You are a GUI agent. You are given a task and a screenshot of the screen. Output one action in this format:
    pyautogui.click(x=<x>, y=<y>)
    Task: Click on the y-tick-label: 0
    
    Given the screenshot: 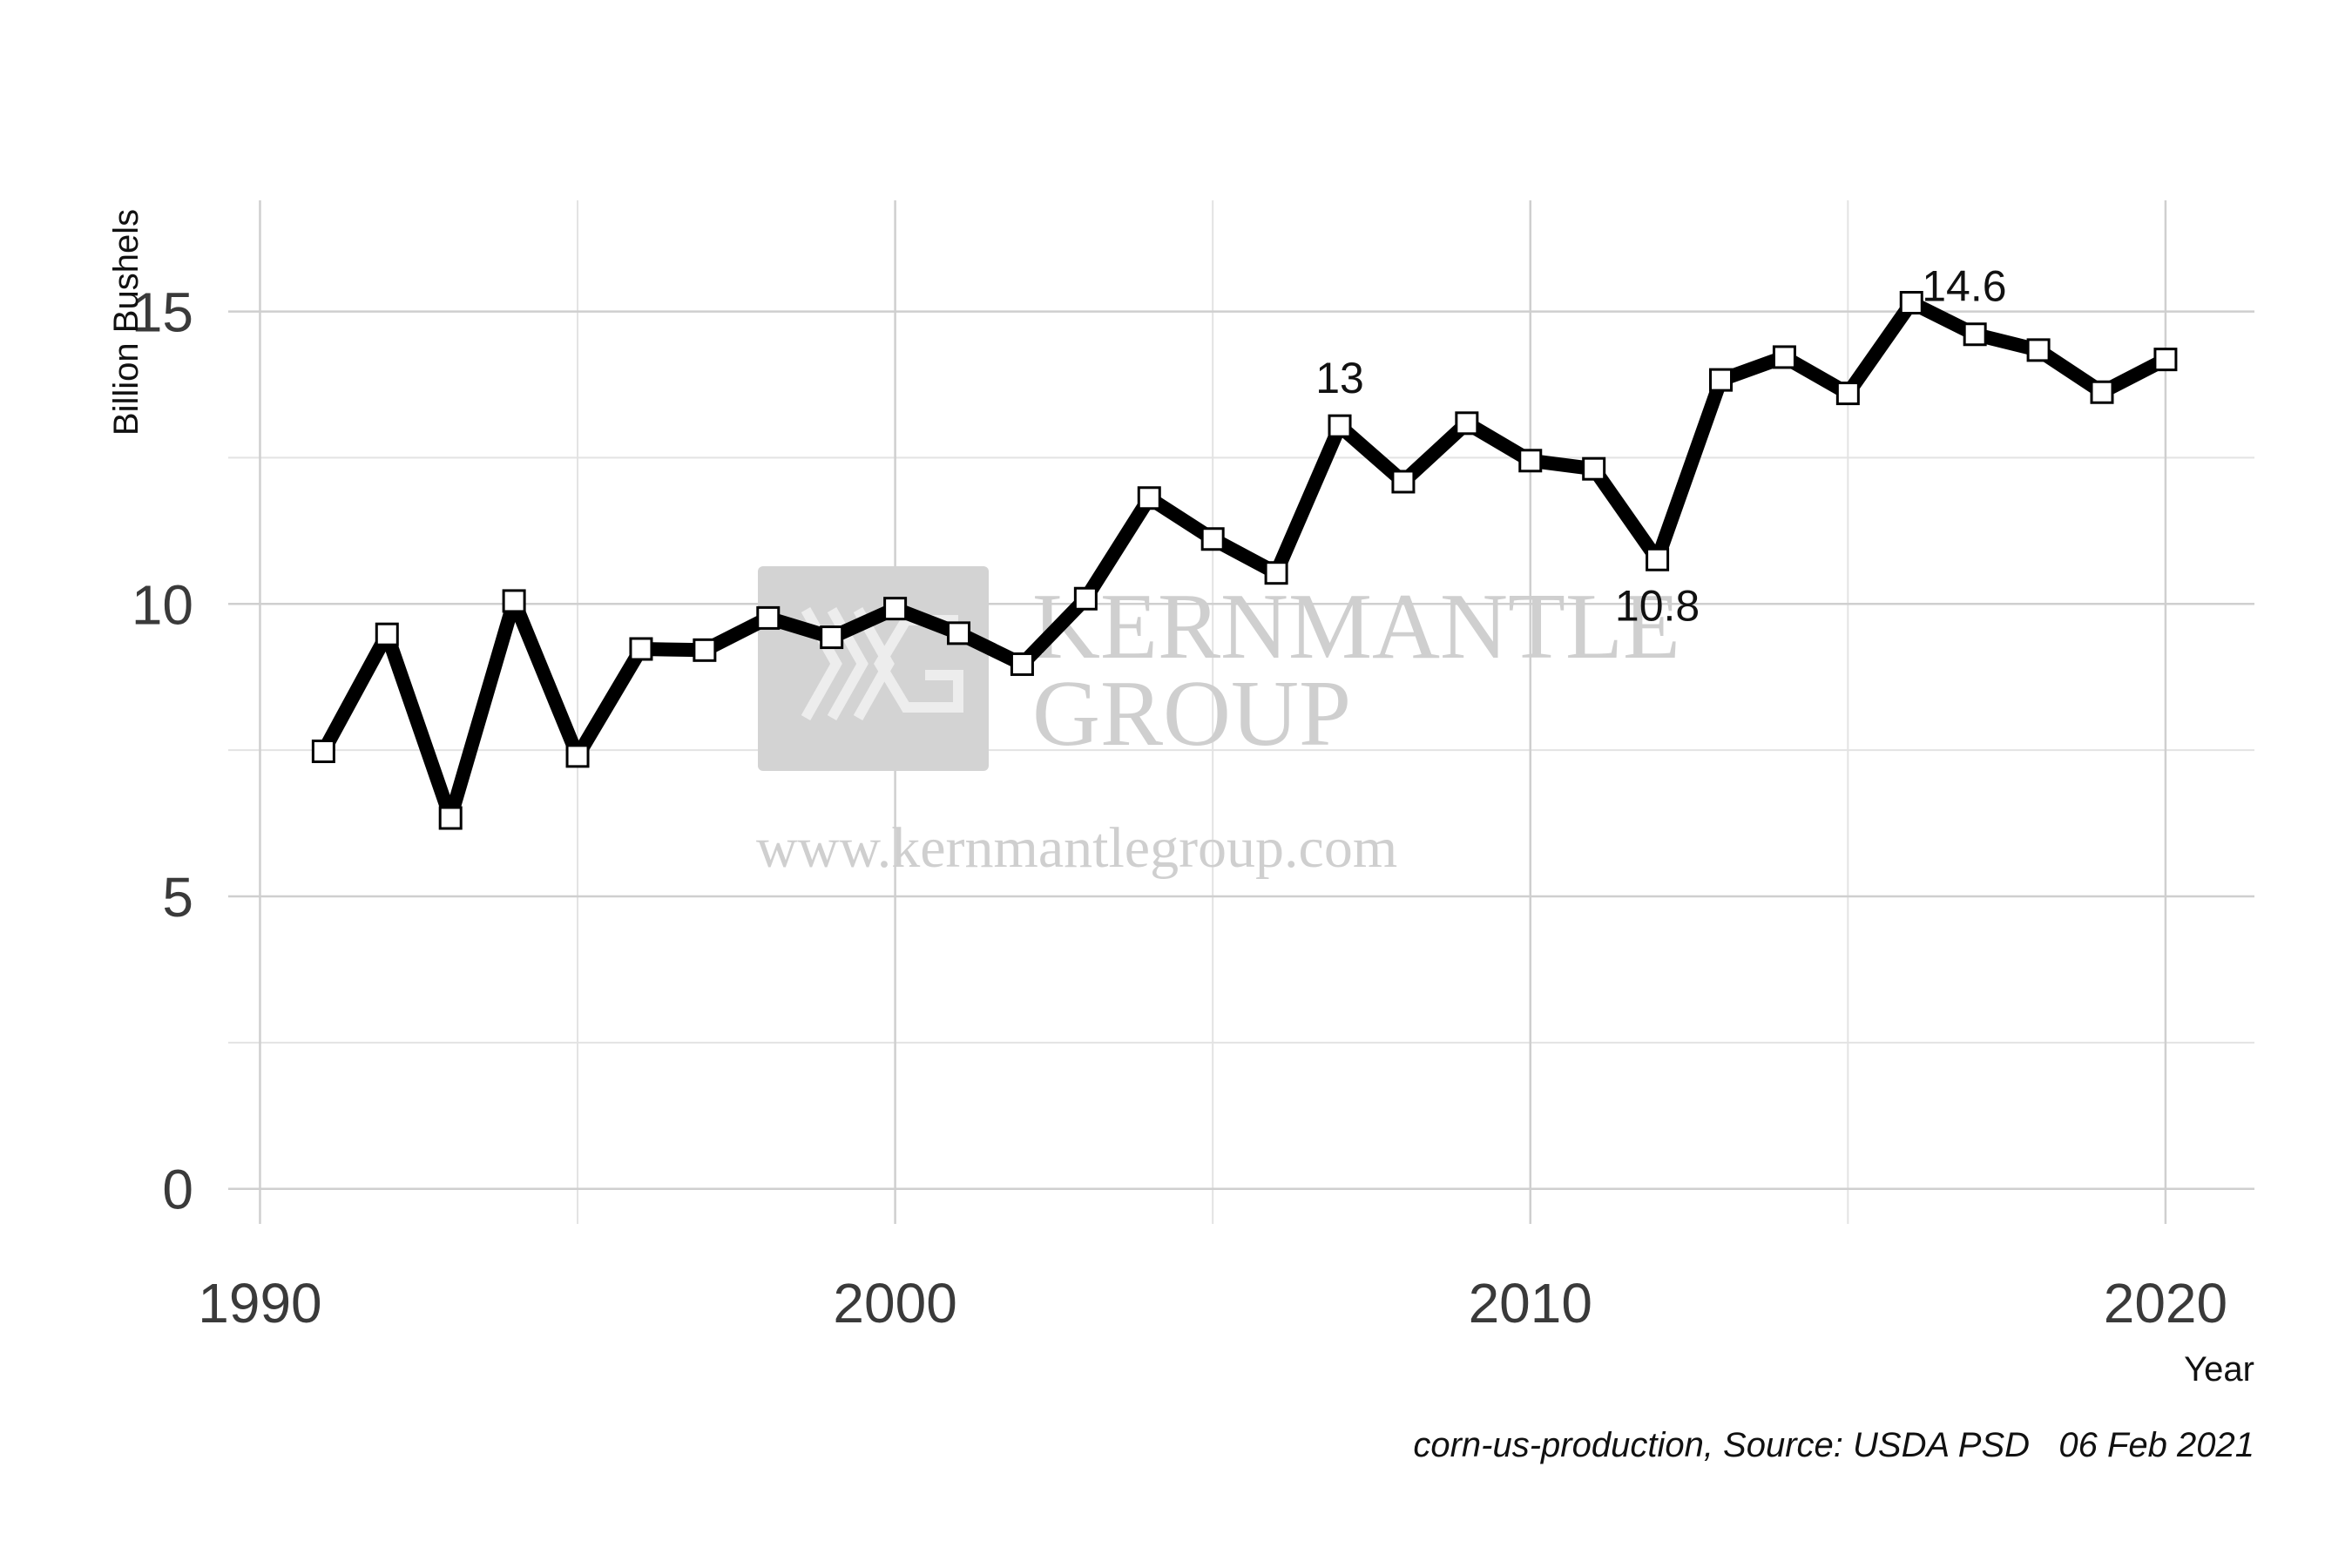 What is the action you would take?
    pyautogui.click(x=177, y=1190)
    